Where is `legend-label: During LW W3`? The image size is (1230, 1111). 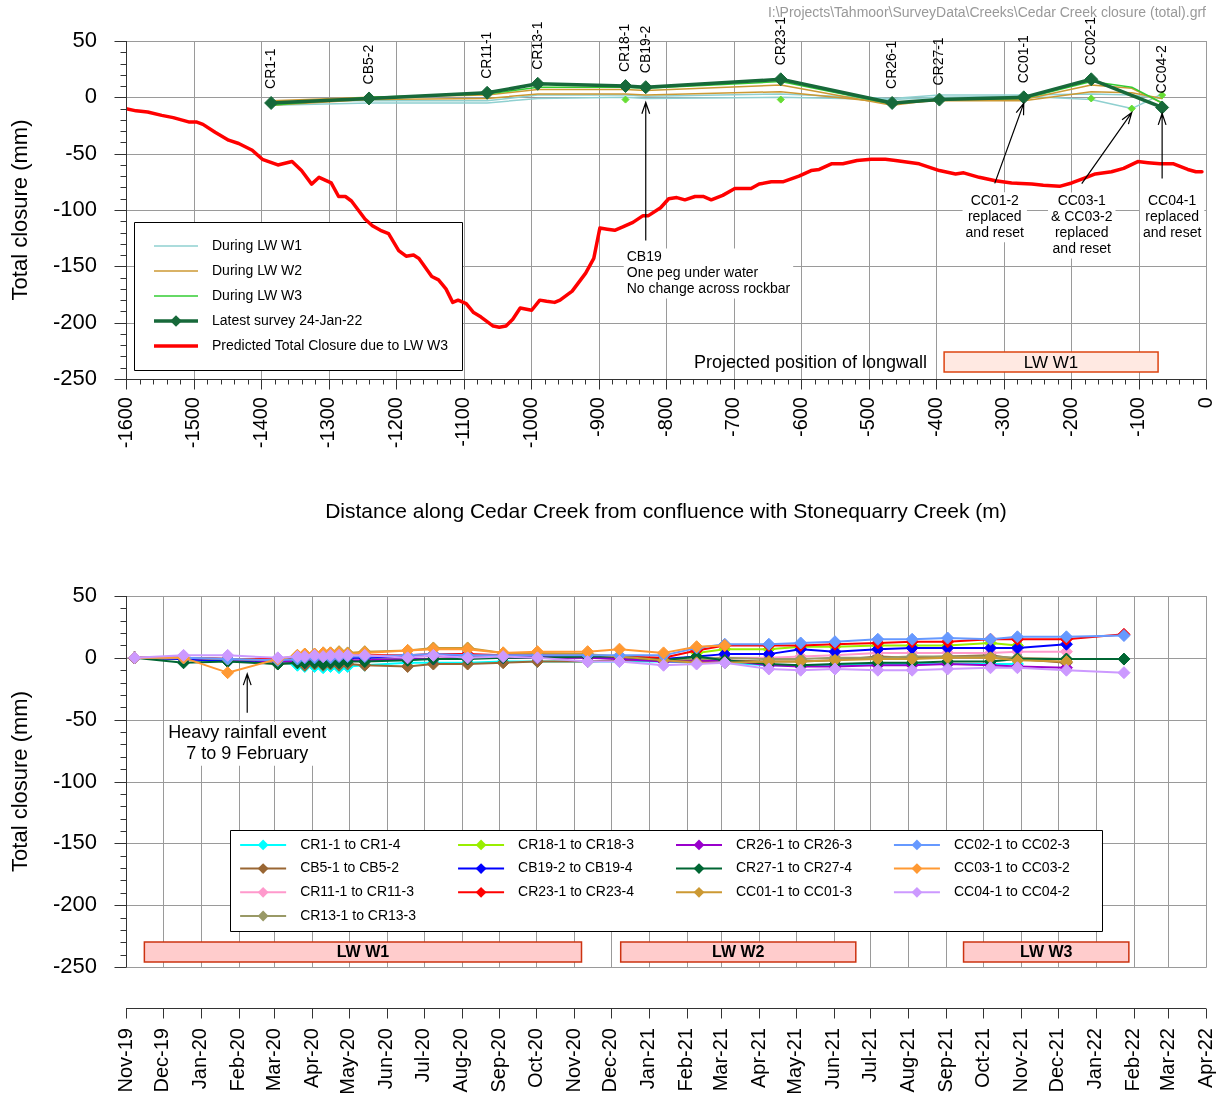
legend-label: During LW W3 is located at coordinates (257, 294).